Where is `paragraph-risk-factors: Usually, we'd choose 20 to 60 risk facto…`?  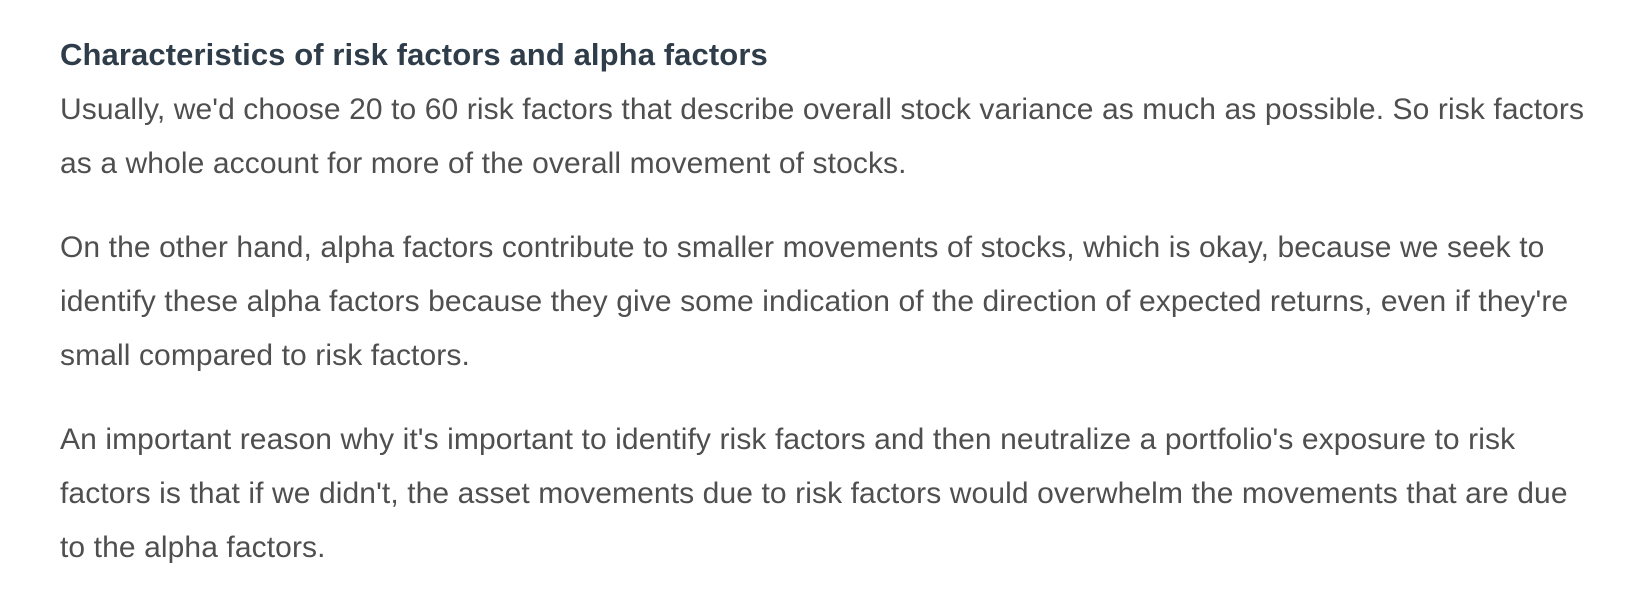
paragraph-risk-factors: Usually, we'd choose 20 to 60 risk facto… is located at coordinates (822, 136).